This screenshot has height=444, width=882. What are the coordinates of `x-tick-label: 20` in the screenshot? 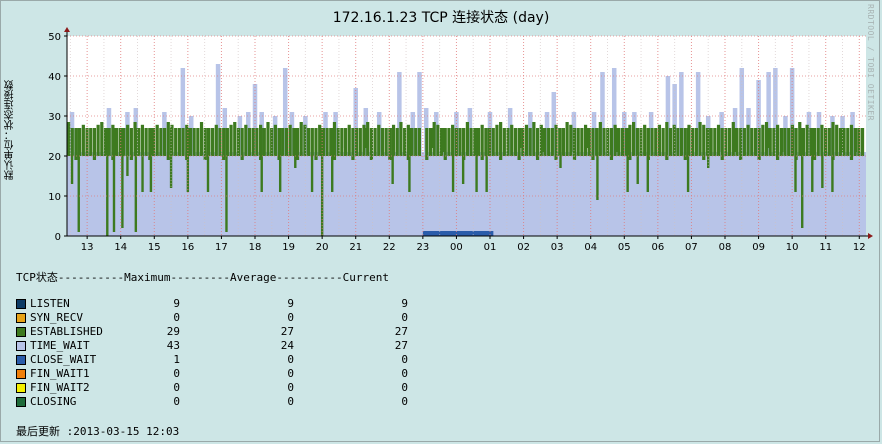 It's located at (322, 247).